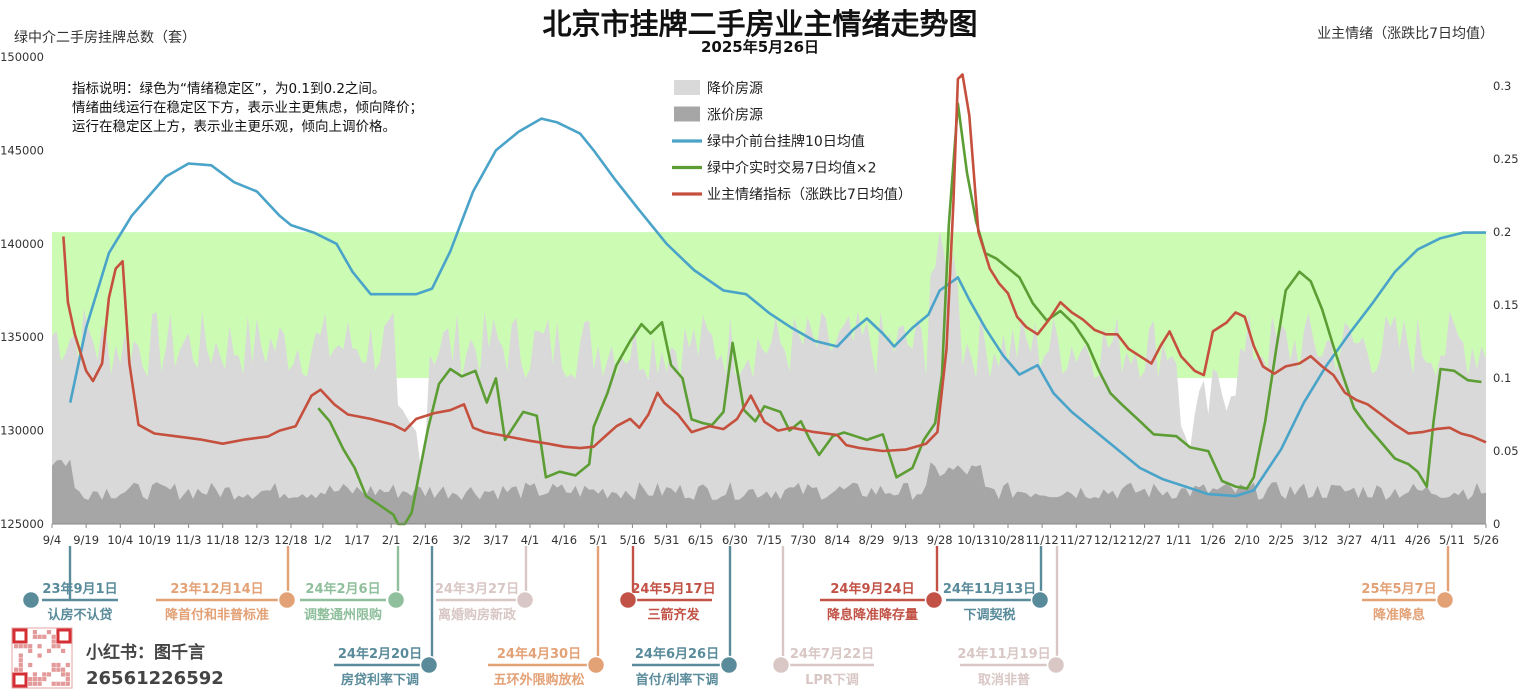 The image size is (1518, 698). I want to click on x-tick-label: 12/3, so click(257, 540).